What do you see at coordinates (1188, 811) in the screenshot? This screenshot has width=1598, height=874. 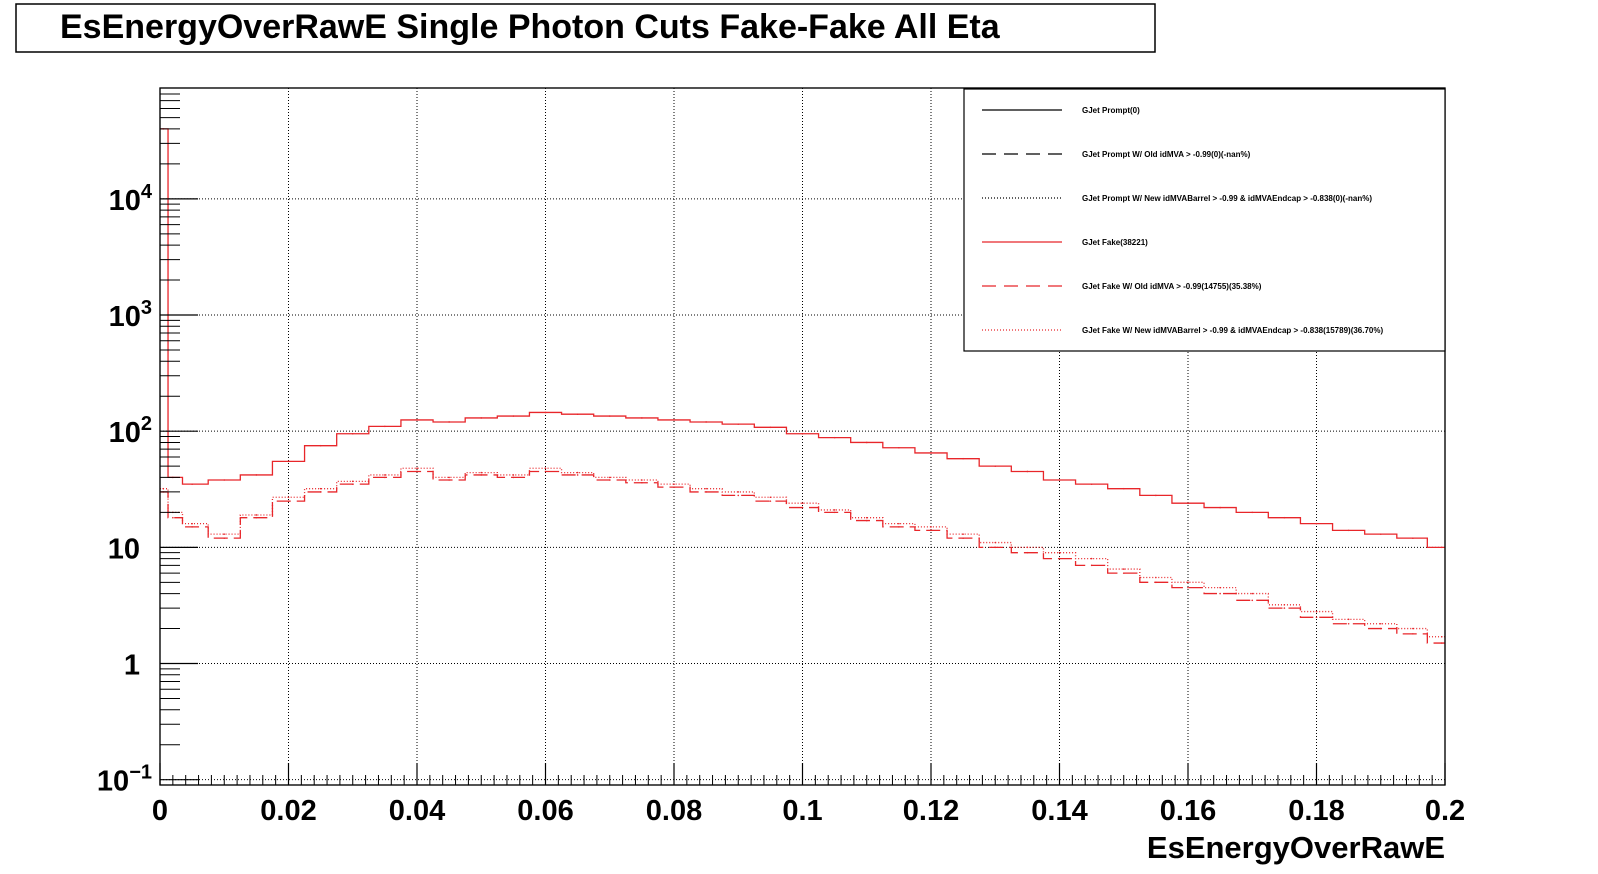 I see `x-tick-label: 0.16` at bounding box center [1188, 811].